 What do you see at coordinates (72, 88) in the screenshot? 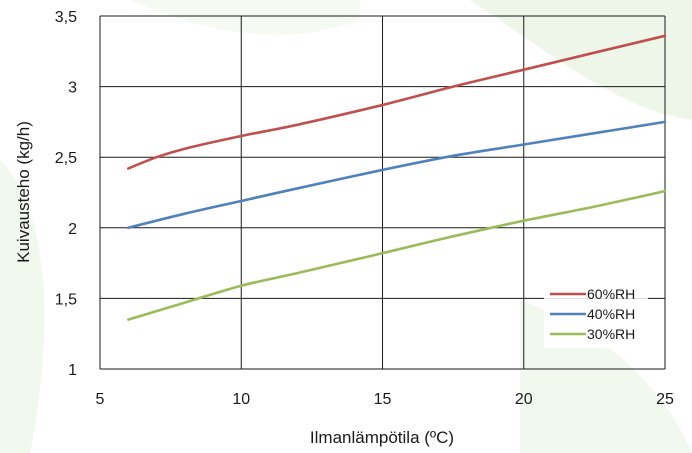
I see `y-tick-label: 3` at bounding box center [72, 88].